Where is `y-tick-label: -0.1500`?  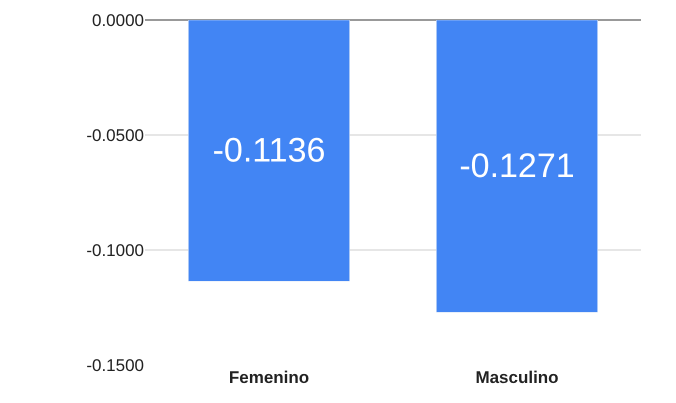 y-tick-label: -0.1500 is located at coordinates (115, 365).